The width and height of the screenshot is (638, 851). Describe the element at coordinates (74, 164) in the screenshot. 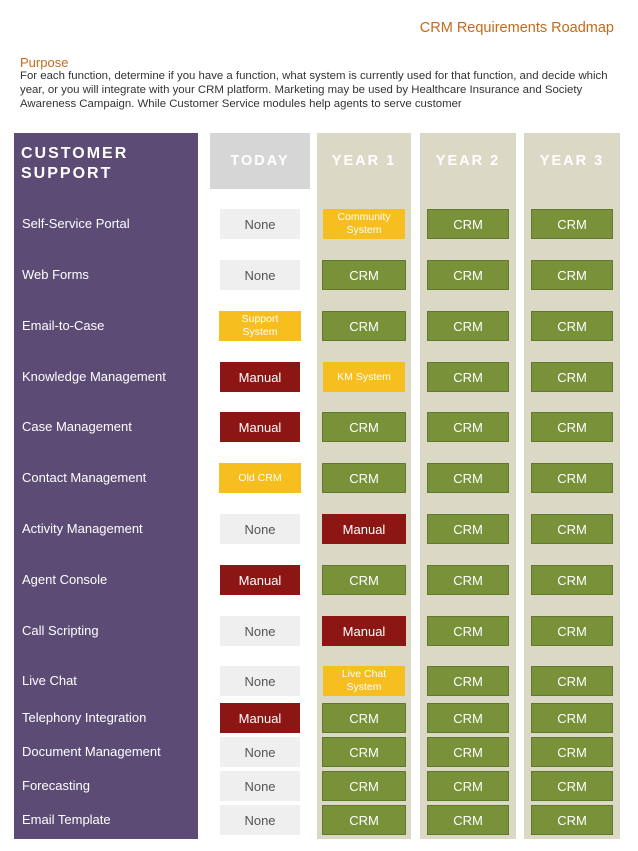

I see `section-title: CUSTOMER SUPPORT` at that location.